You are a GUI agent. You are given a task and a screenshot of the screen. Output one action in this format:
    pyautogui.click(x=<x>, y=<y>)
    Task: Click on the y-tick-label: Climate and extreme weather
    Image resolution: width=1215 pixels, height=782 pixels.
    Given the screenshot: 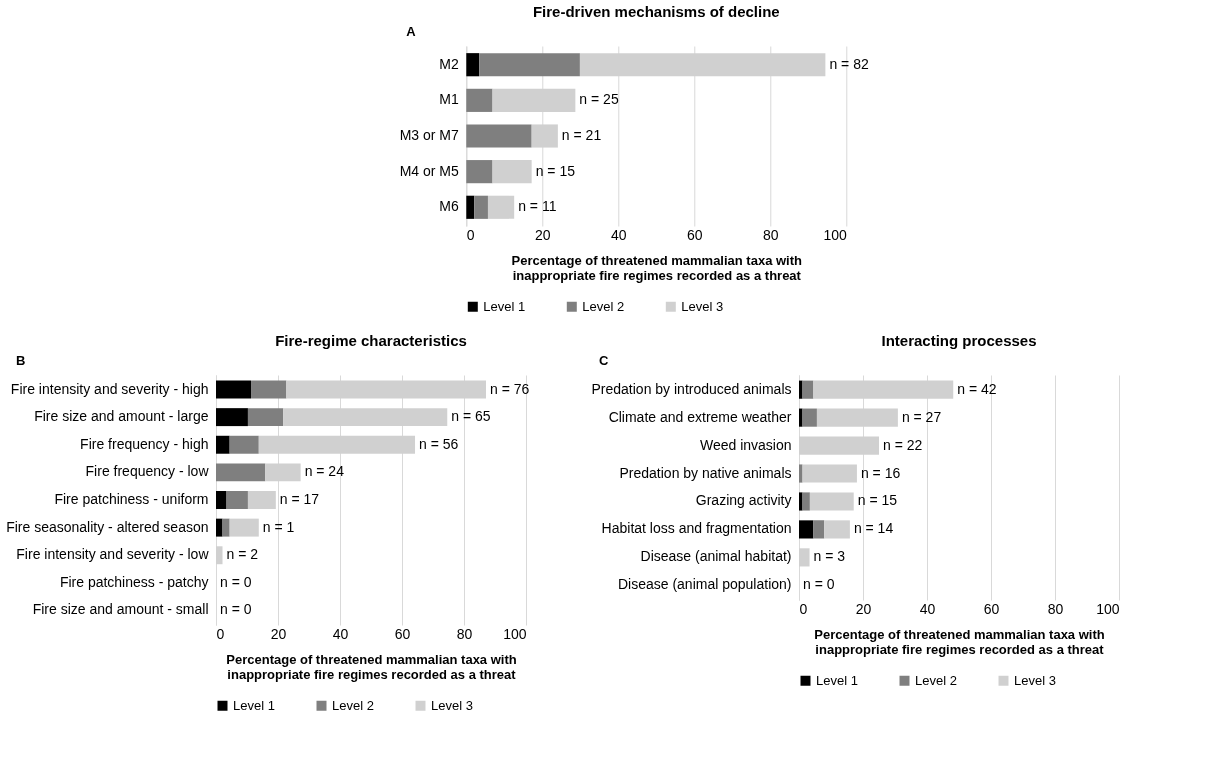 What is the action you would take?
    pyautogui.click(x=700, y=416)
    